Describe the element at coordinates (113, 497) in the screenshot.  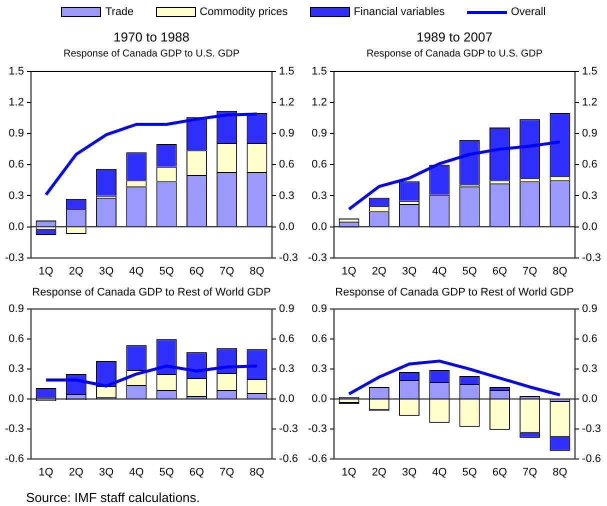
I see `source-note: Source: IMF staff calculations.` at that location.